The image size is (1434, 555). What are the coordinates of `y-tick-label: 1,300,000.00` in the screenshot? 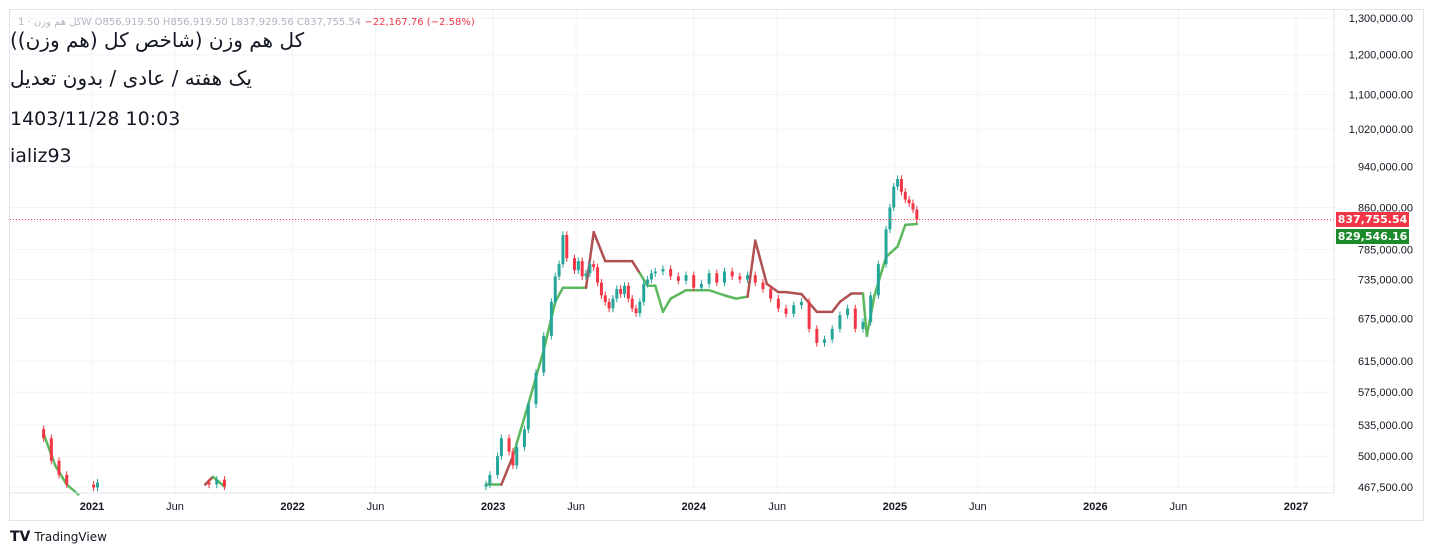 It's located at (1381, 19).